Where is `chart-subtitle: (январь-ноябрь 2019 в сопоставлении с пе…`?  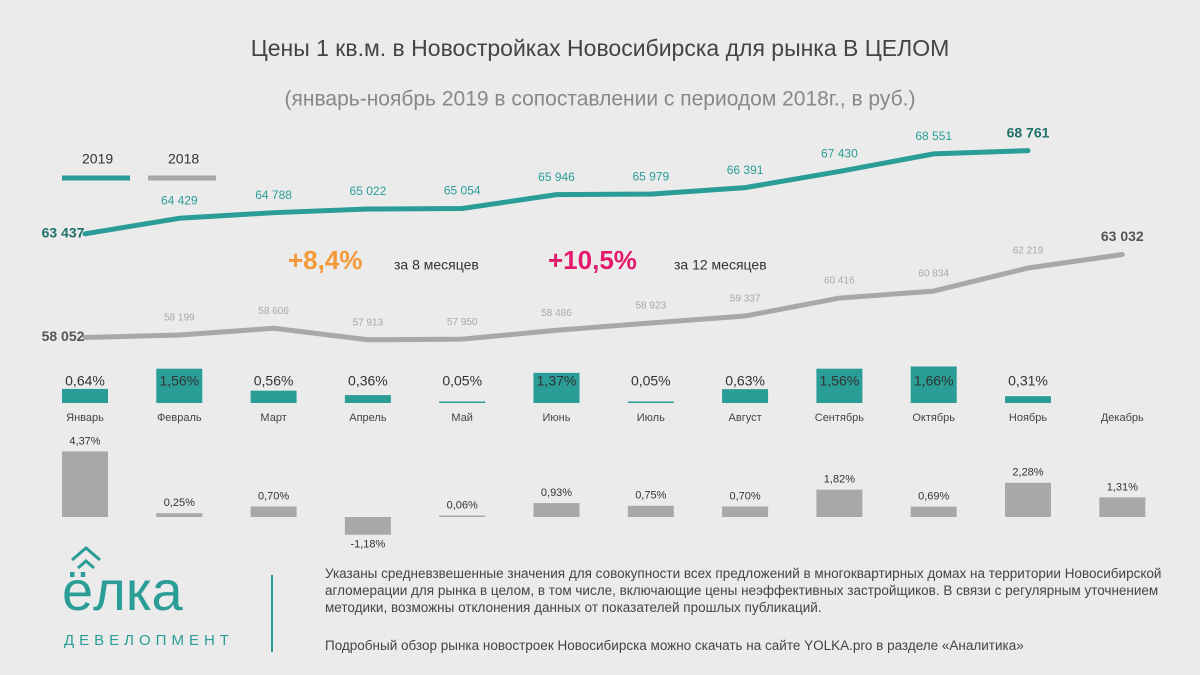 chart-subtitle: (январь-ноябрь 2019 в сопоставлении с пе… is located at coordinates (600, 99).